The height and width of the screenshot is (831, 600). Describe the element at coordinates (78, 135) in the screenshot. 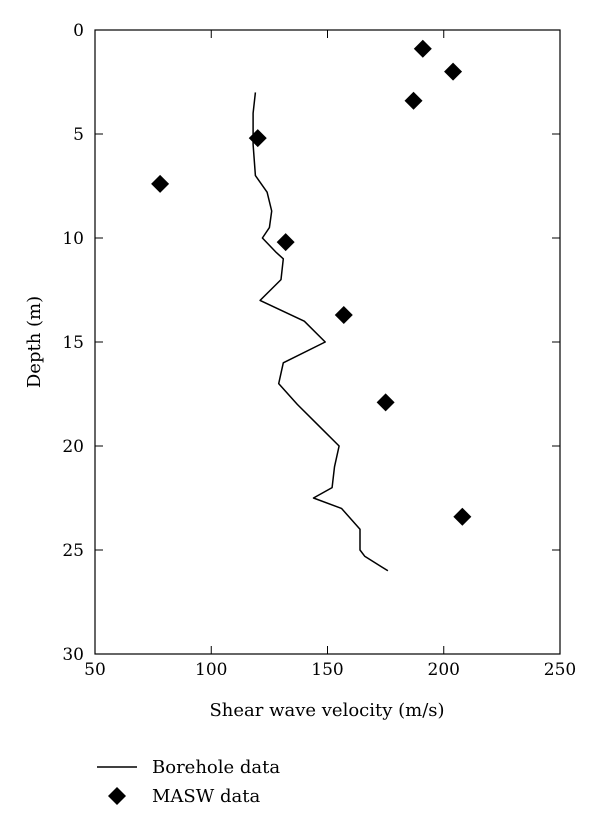

I see `y-tick-label: 5` at that location.